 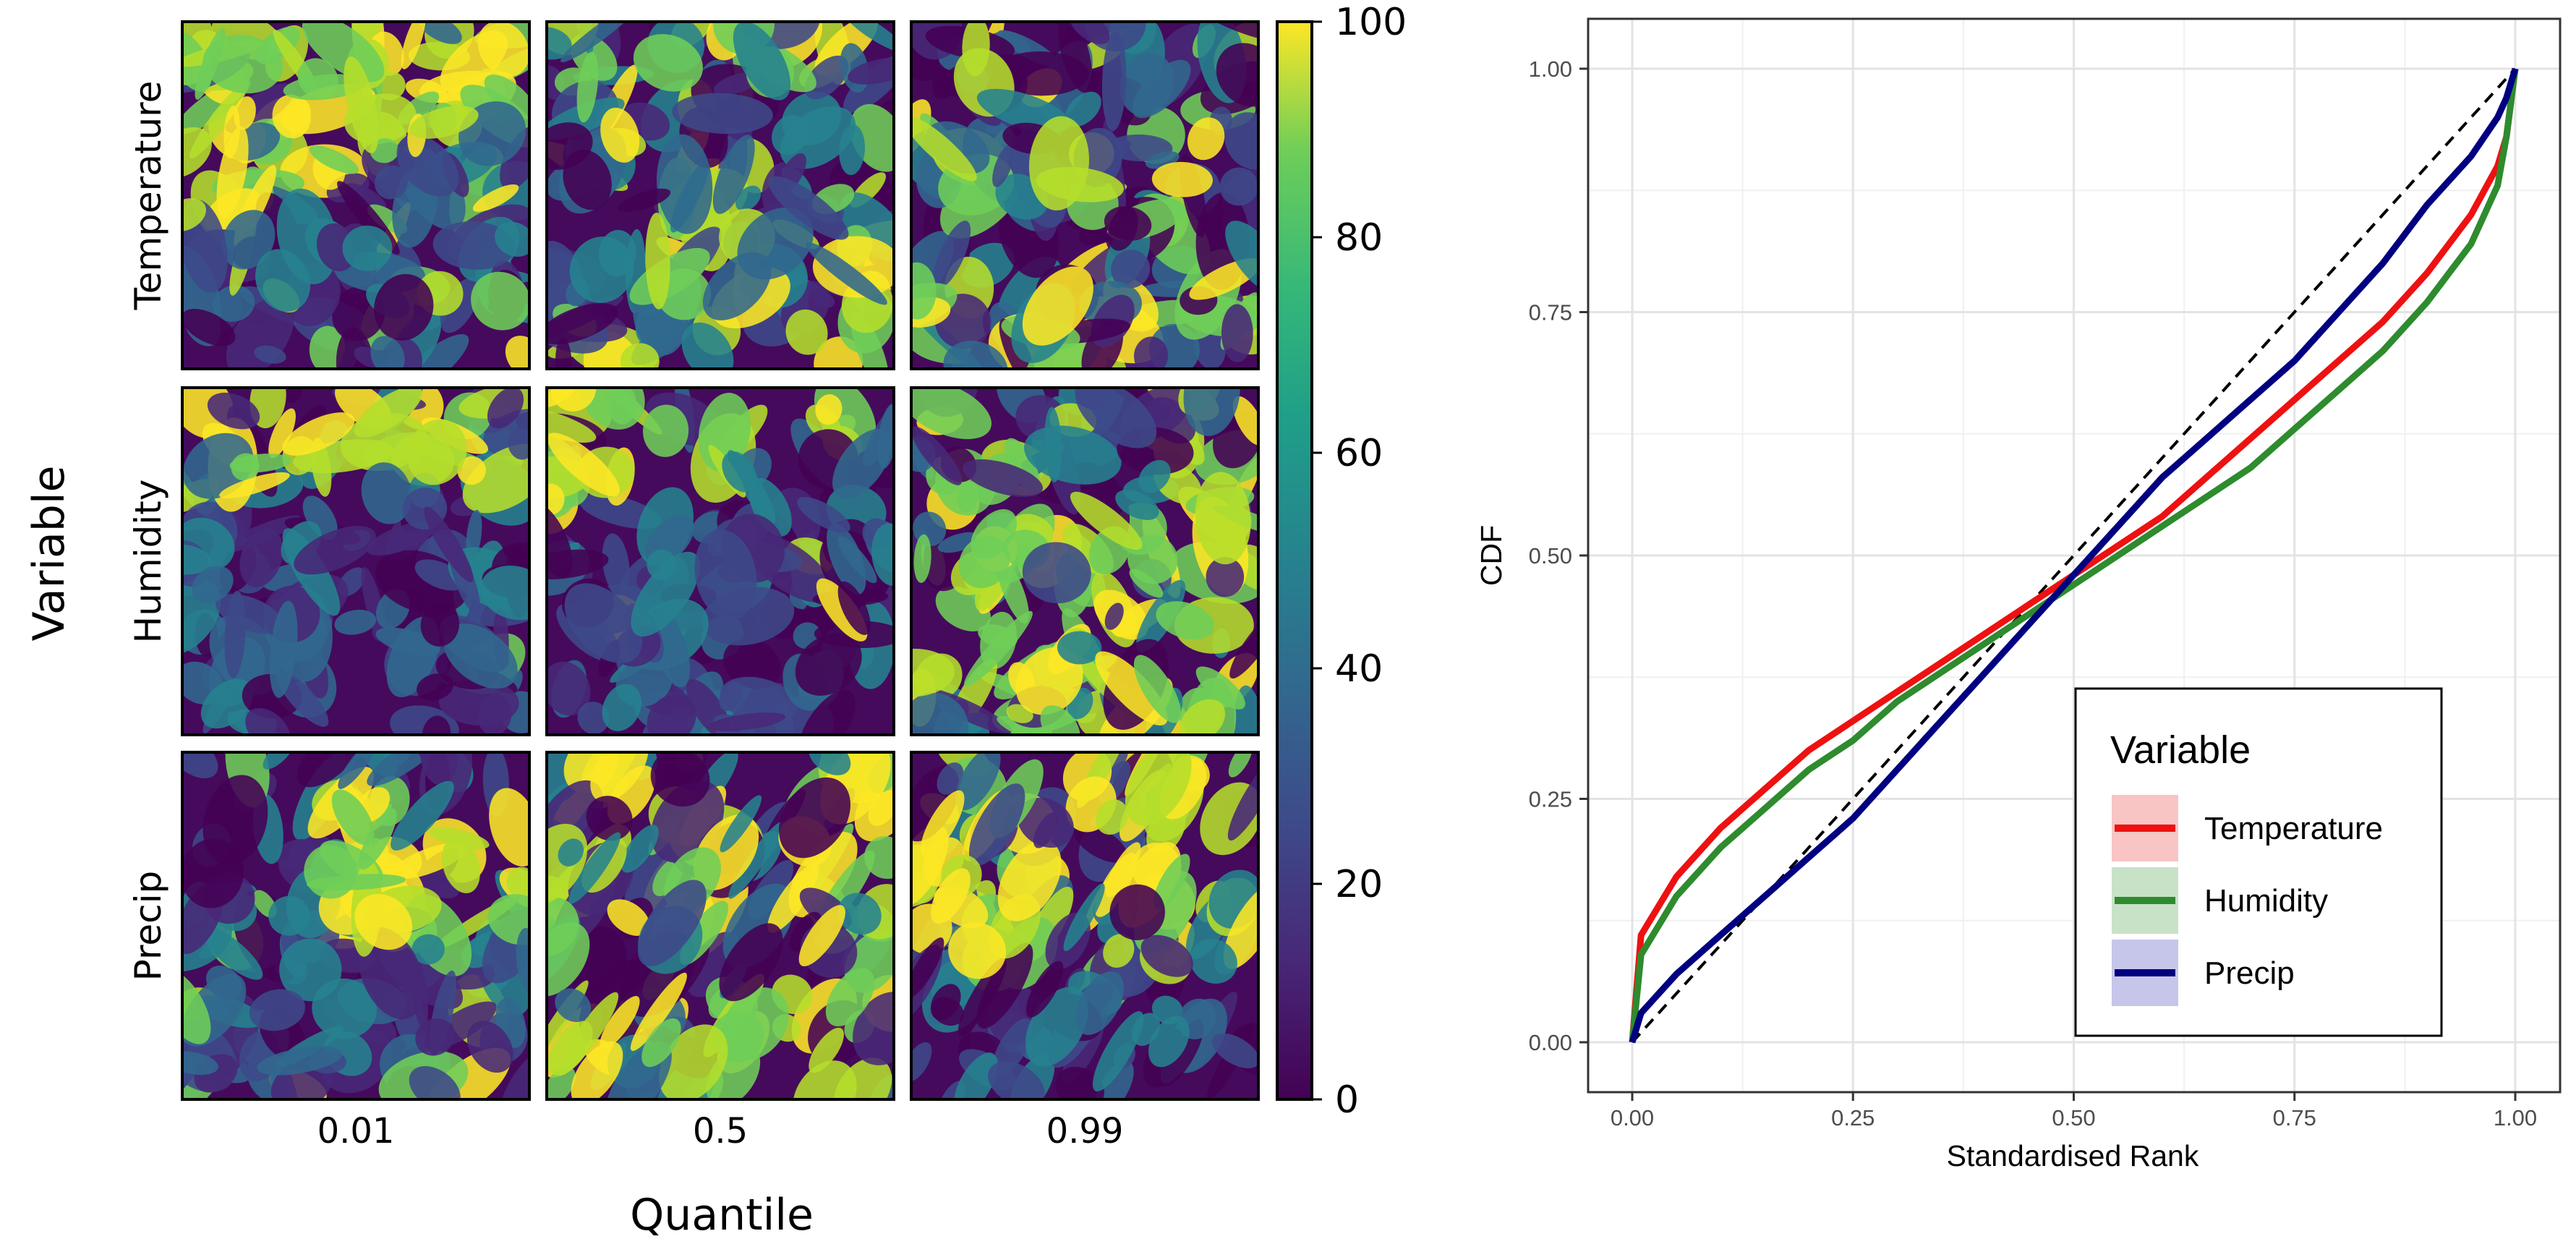 I want to click on legend-items: Temperature Humidity Precip, so click(x=2248, y=900).